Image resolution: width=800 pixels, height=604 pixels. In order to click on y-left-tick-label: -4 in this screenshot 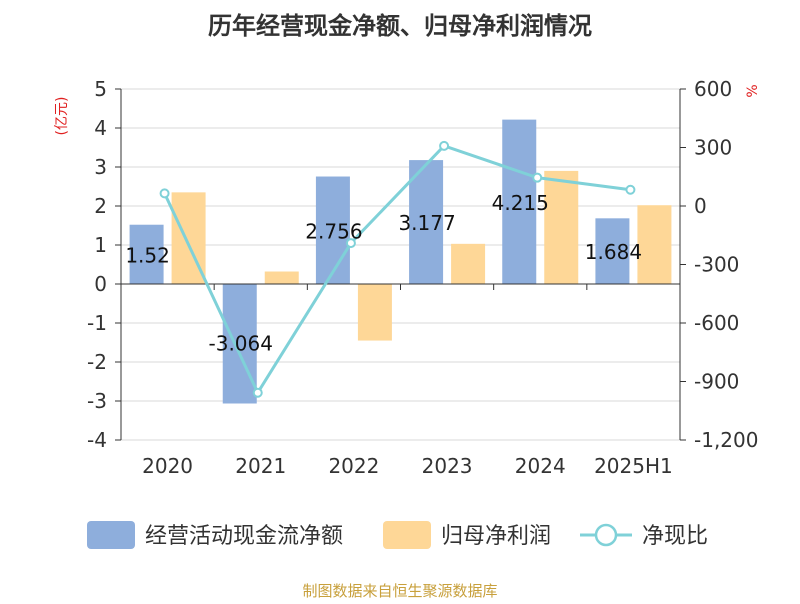, I will do `click(97, 440)`.